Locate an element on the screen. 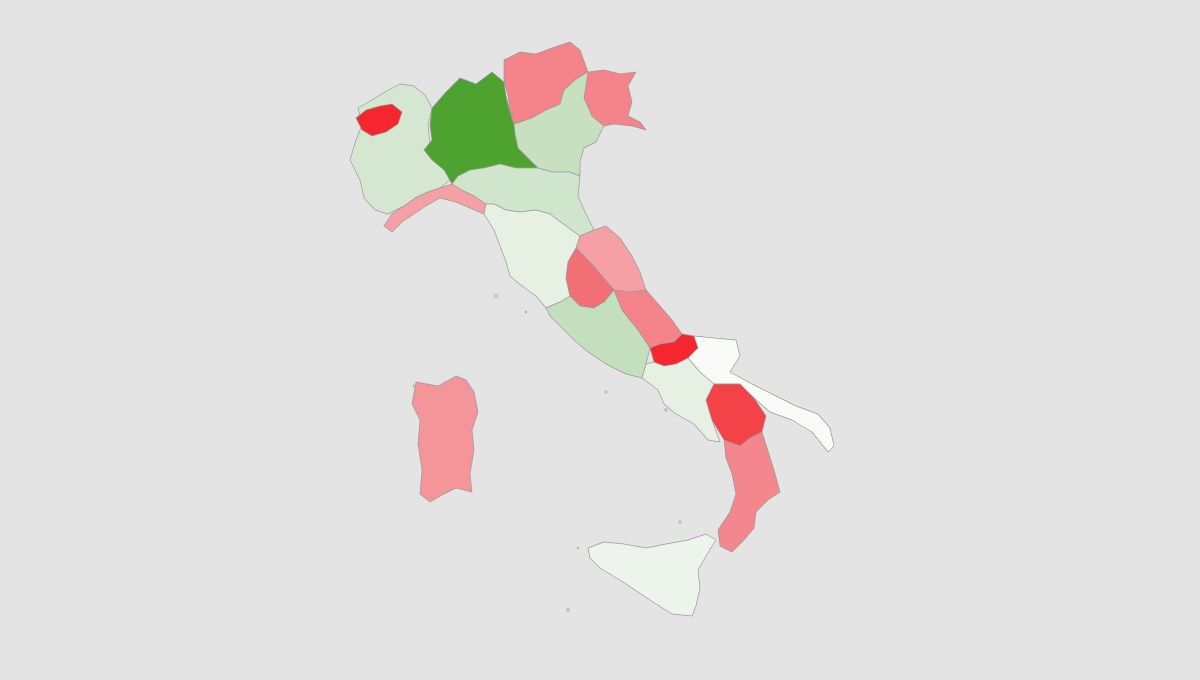 The width and height of the screenshot is (1200, 680). region-puglia is located at coordinates (761, 394).